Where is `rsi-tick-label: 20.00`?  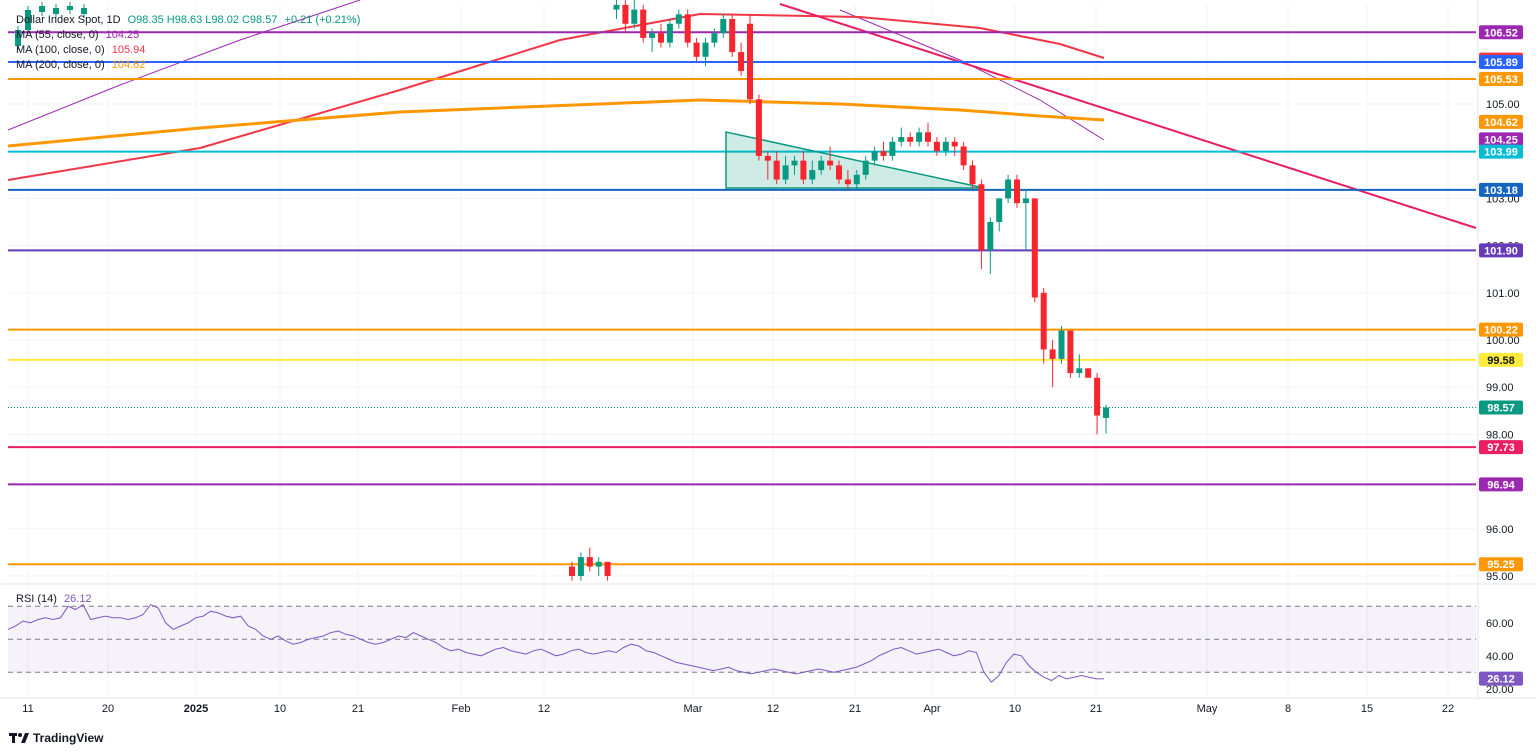
rsi-tick-label: 20.00 is located at coordinates (1500, 690).